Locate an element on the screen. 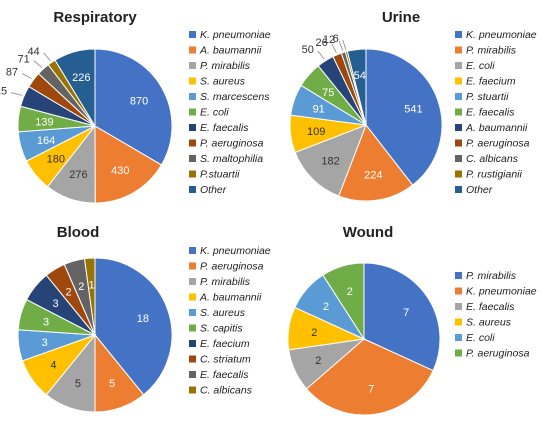 This screenshot has width=550, height=429. urine-slice-k-pneumoniae is located at coordinates (404, 117).